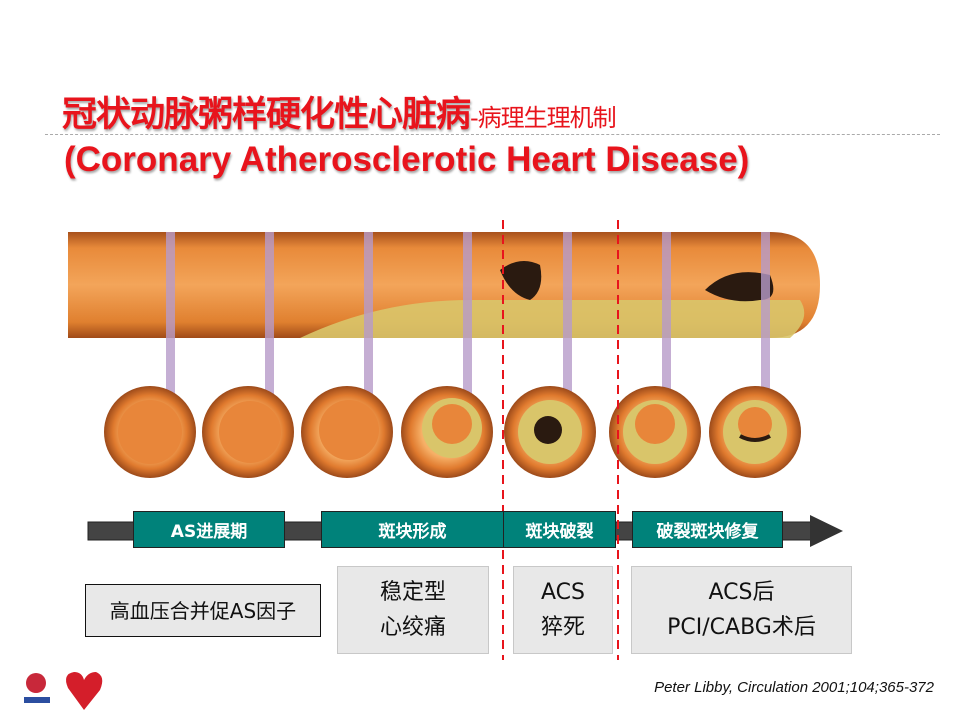  What do you see at coordinates (707, 529) in the screenshot?
I see `stage-plaque-repair: 破裂斑块修复` at bounding box center [707, 529].